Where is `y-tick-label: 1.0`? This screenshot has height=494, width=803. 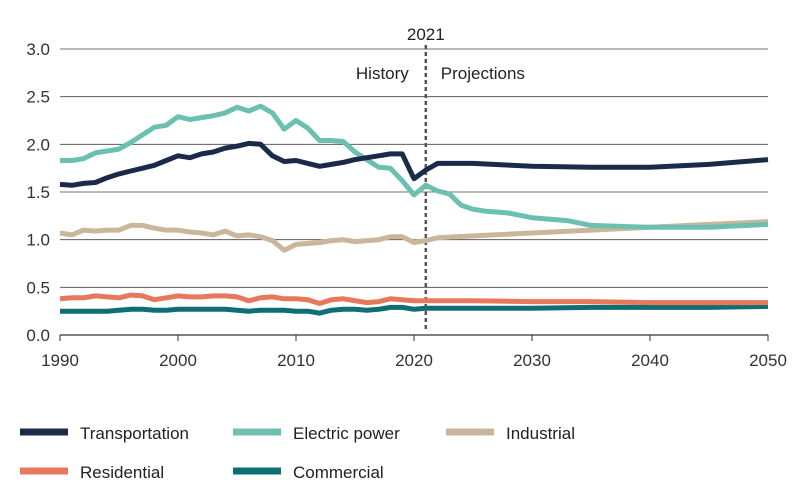 y-tick-label: 1.0 is located at coordinates (38, 240).